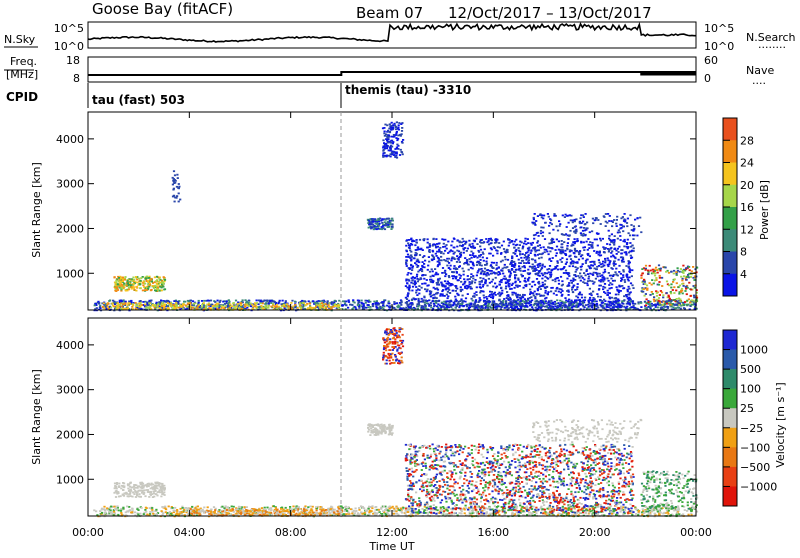 Image resolution: width=800 pixels, height=558 pixels. Describe the element at coordinates (747, 185) in the screenshot. I see `power-colorbar-tick-label: 20` at that location.